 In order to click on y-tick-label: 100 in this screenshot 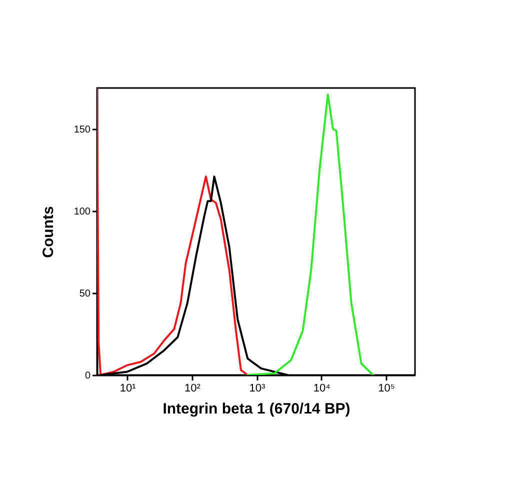, I will do `click(82, 212)`.